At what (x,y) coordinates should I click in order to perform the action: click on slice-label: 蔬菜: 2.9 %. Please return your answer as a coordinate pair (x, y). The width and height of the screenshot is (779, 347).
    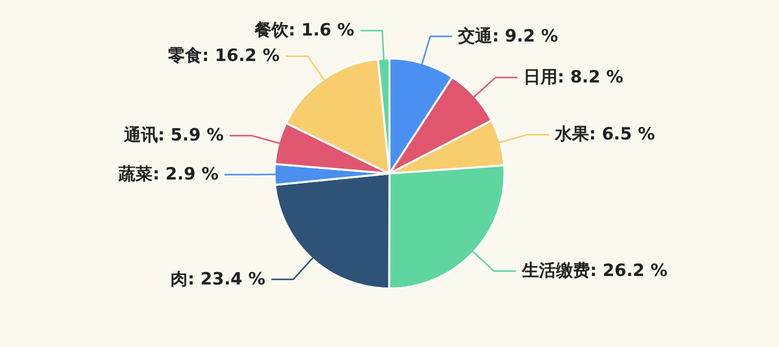
    Looking at the image, I should click on (168, 174).